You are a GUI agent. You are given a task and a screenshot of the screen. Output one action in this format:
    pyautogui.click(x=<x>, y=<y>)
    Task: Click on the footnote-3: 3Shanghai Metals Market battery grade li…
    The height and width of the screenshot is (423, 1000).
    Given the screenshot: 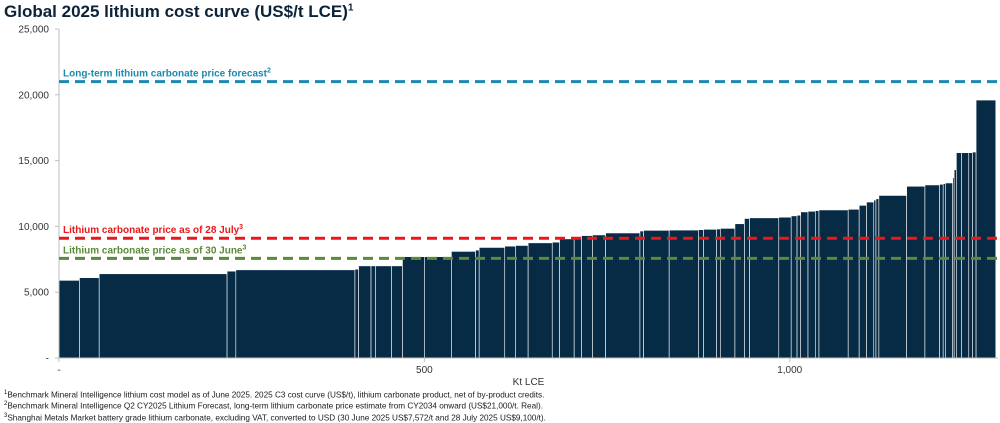 What is the action you would take?
    pyautogui.click(x=275, y=417)
    